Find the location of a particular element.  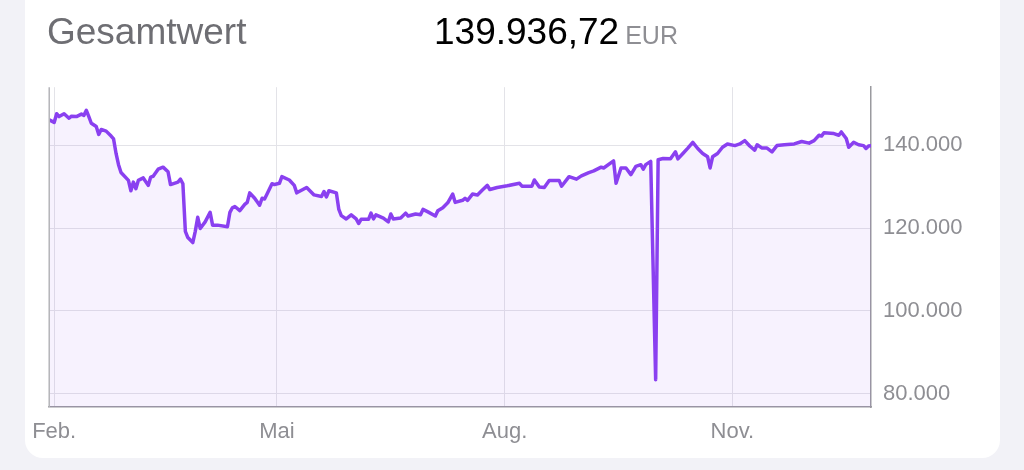

y-tick-label: 80.000 is located at coordinates (917, 392).